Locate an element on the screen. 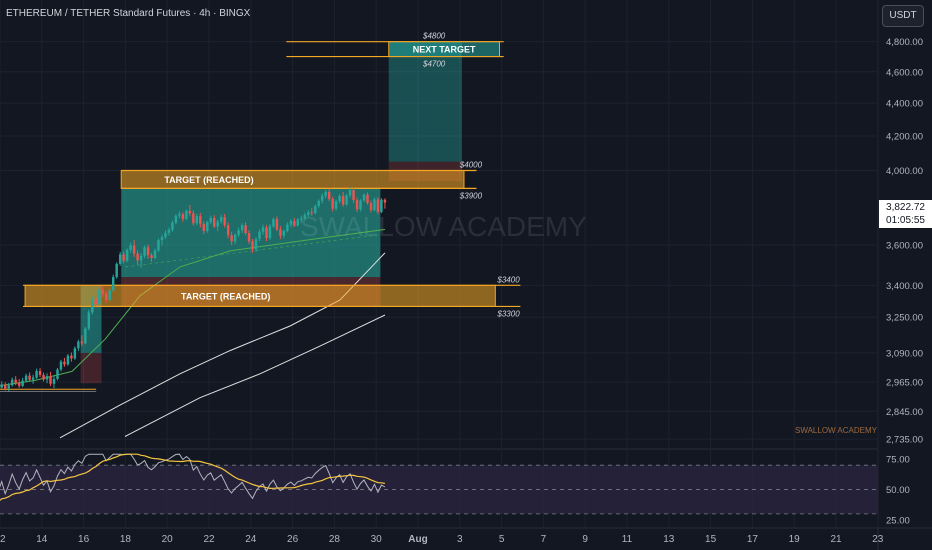 The width and height of the screenshot is (932, 550). trend-line-dashed is located at coordinates (251, 251).